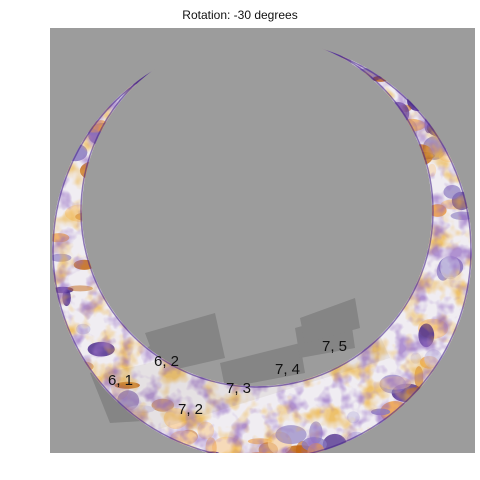 The height and width of the screenshot is (480, 480). I want to click on tile-label: 7, 5, so click(334, 346).